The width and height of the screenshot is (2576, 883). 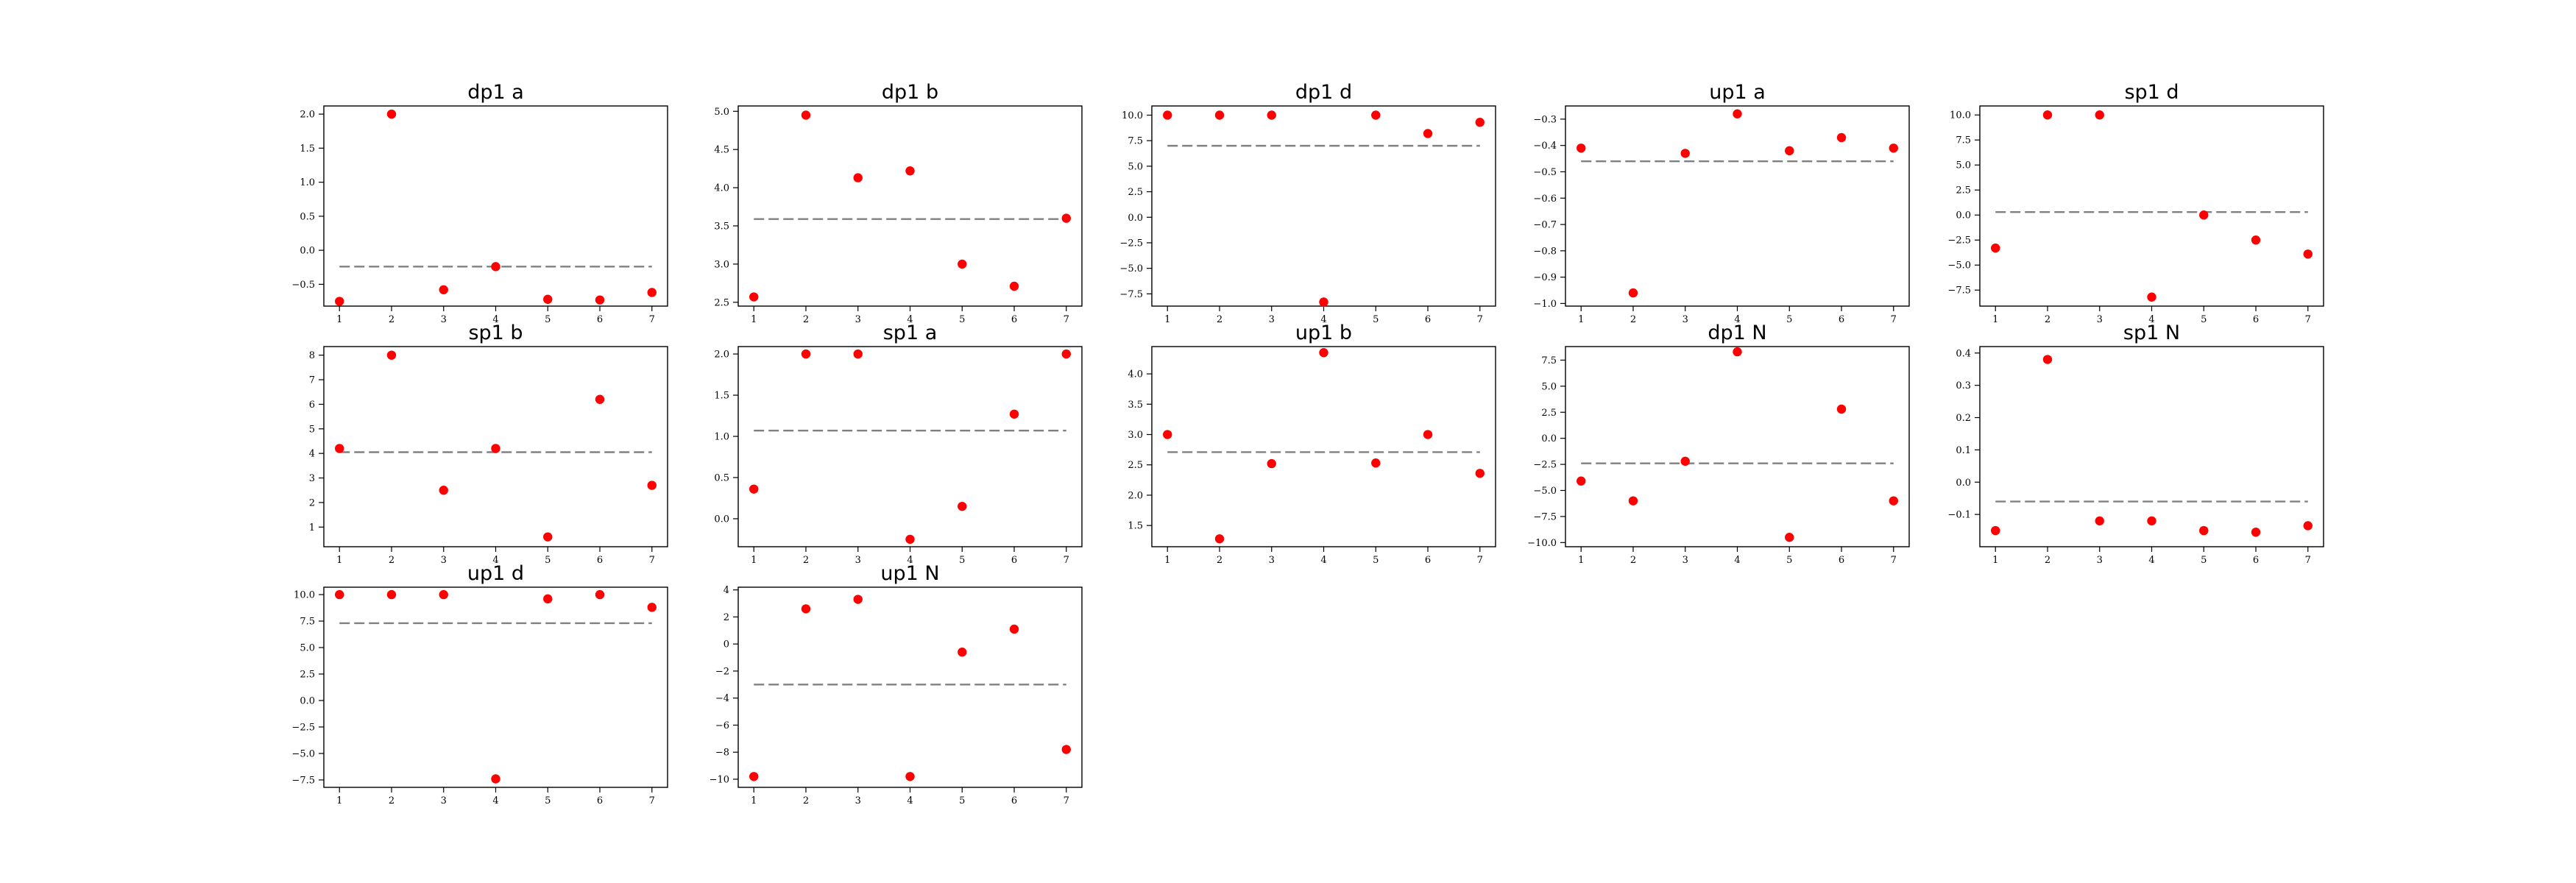 I want to click on panel-up1-n: up1 N 1 2 3 4 5 6 7 −10 −8 −6 −4 −2 0 2 4, so click(x=896, y=684).